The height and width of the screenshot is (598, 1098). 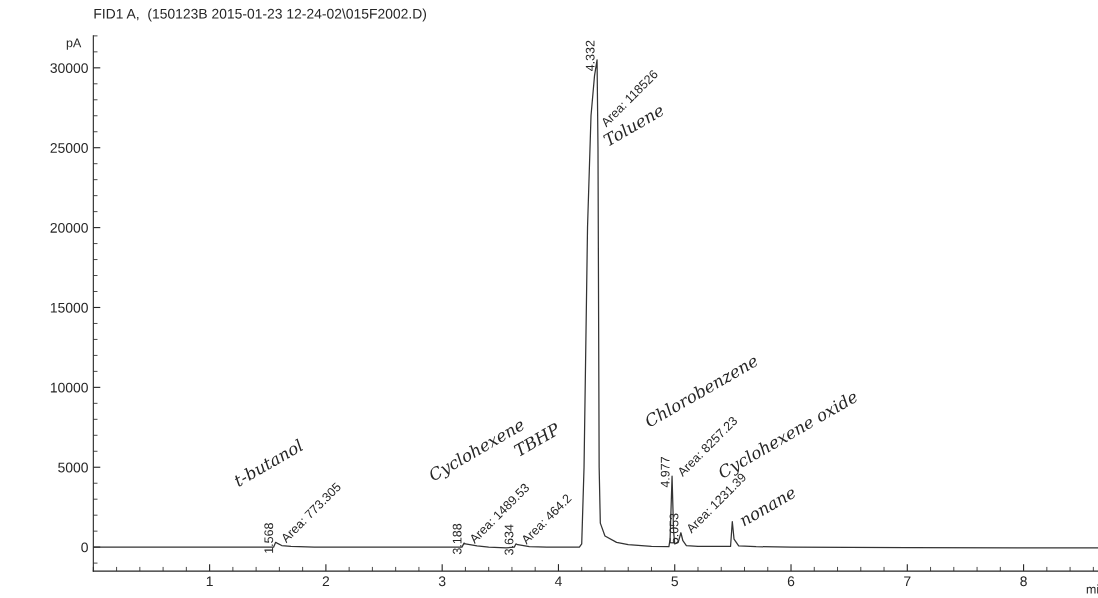 I want to click on y-tick-label: 25000, so click(x=69, y=148).